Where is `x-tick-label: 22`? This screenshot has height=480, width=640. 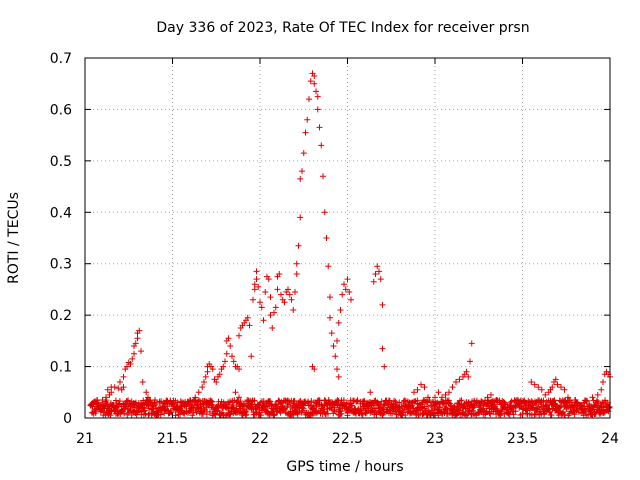
x-tick-label: 22 is located at coordinates (260, 439).